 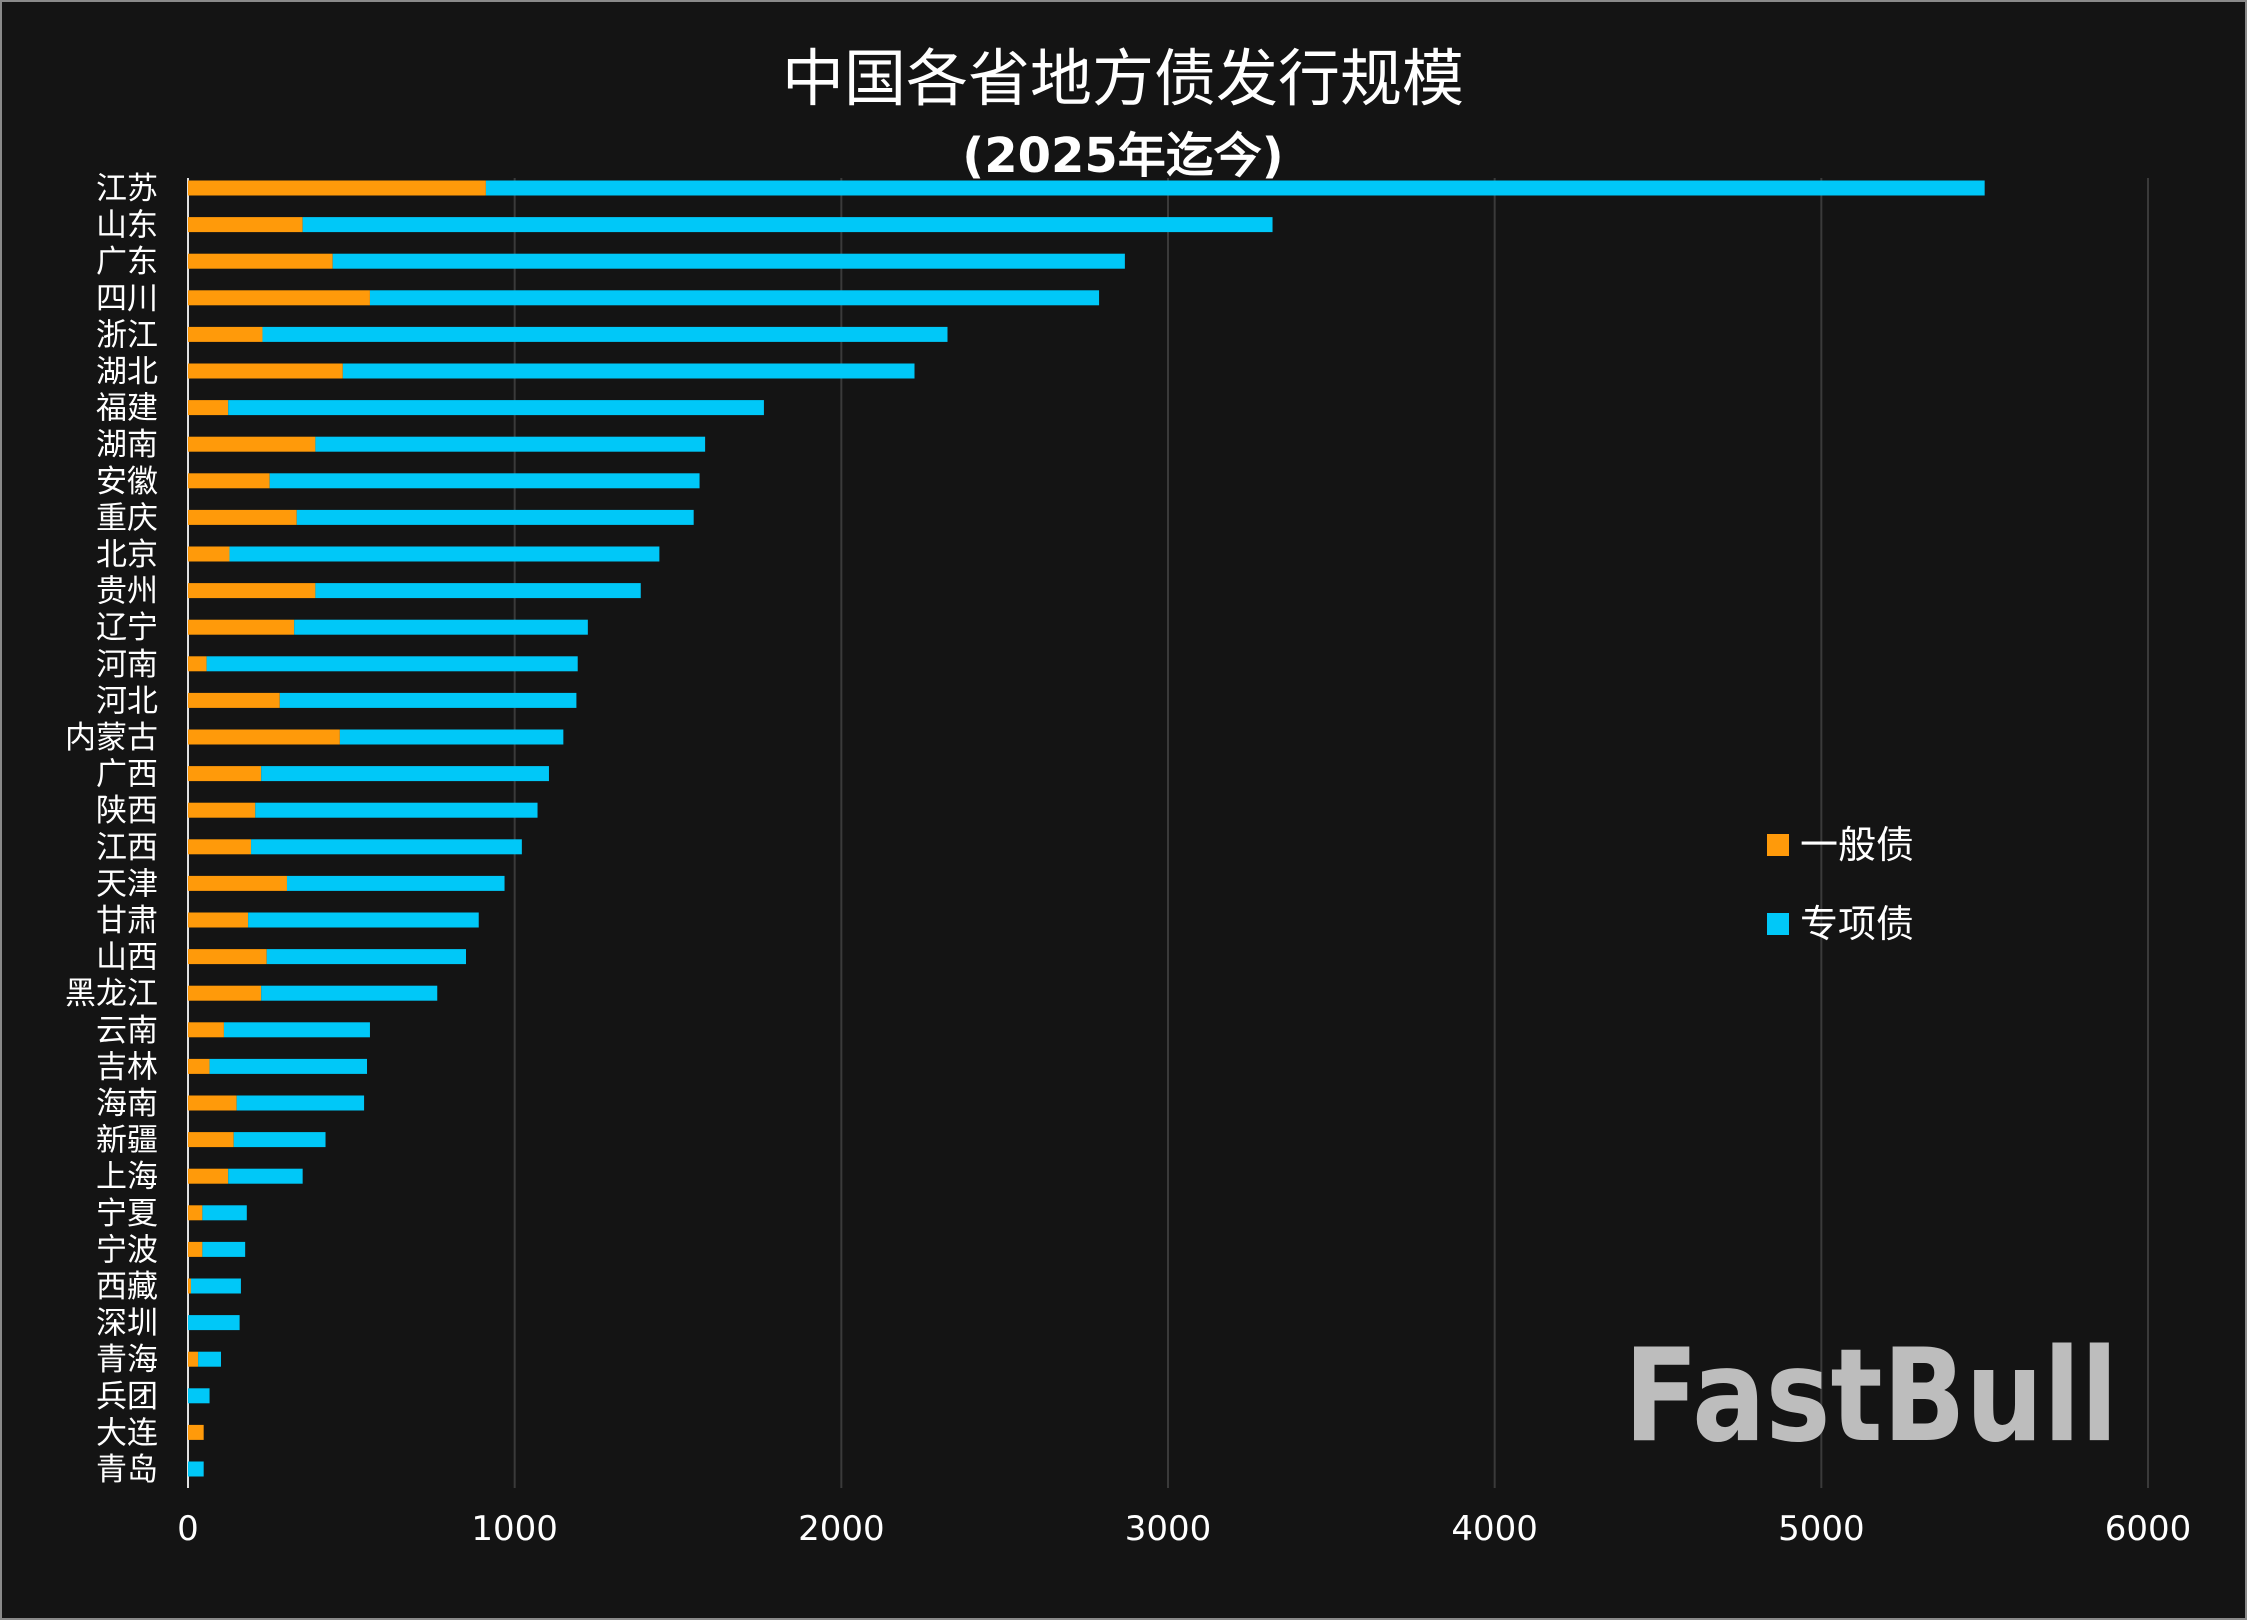 I want to click on y-category-label: 重庆, so click(x=127, y=518).